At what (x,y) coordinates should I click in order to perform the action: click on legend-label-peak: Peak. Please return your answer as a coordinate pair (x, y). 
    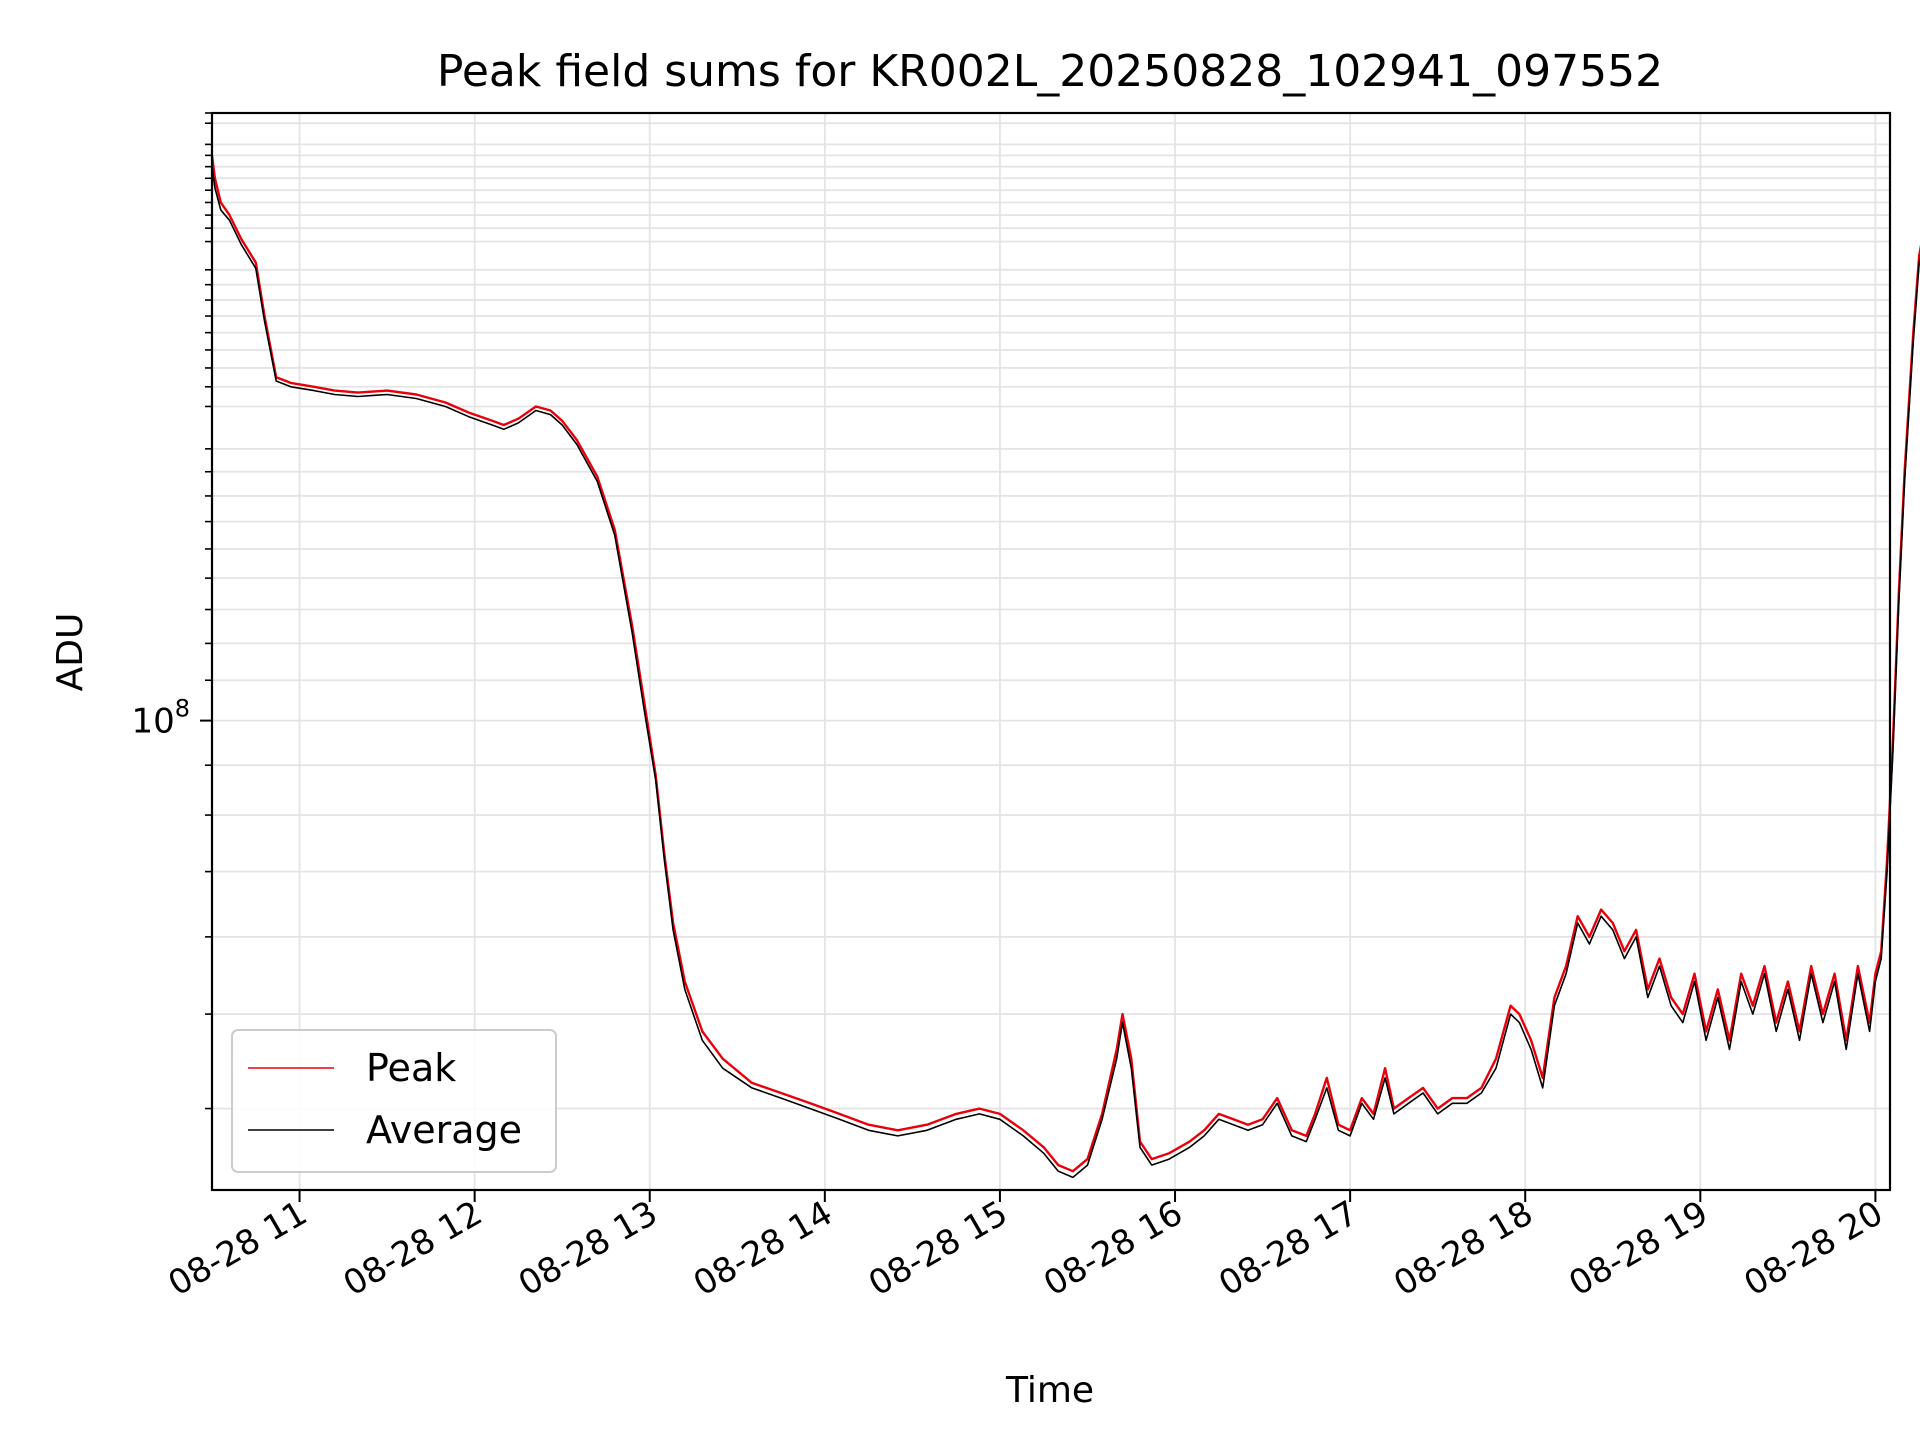
    Looking at the image, I should click on (411, 1068).